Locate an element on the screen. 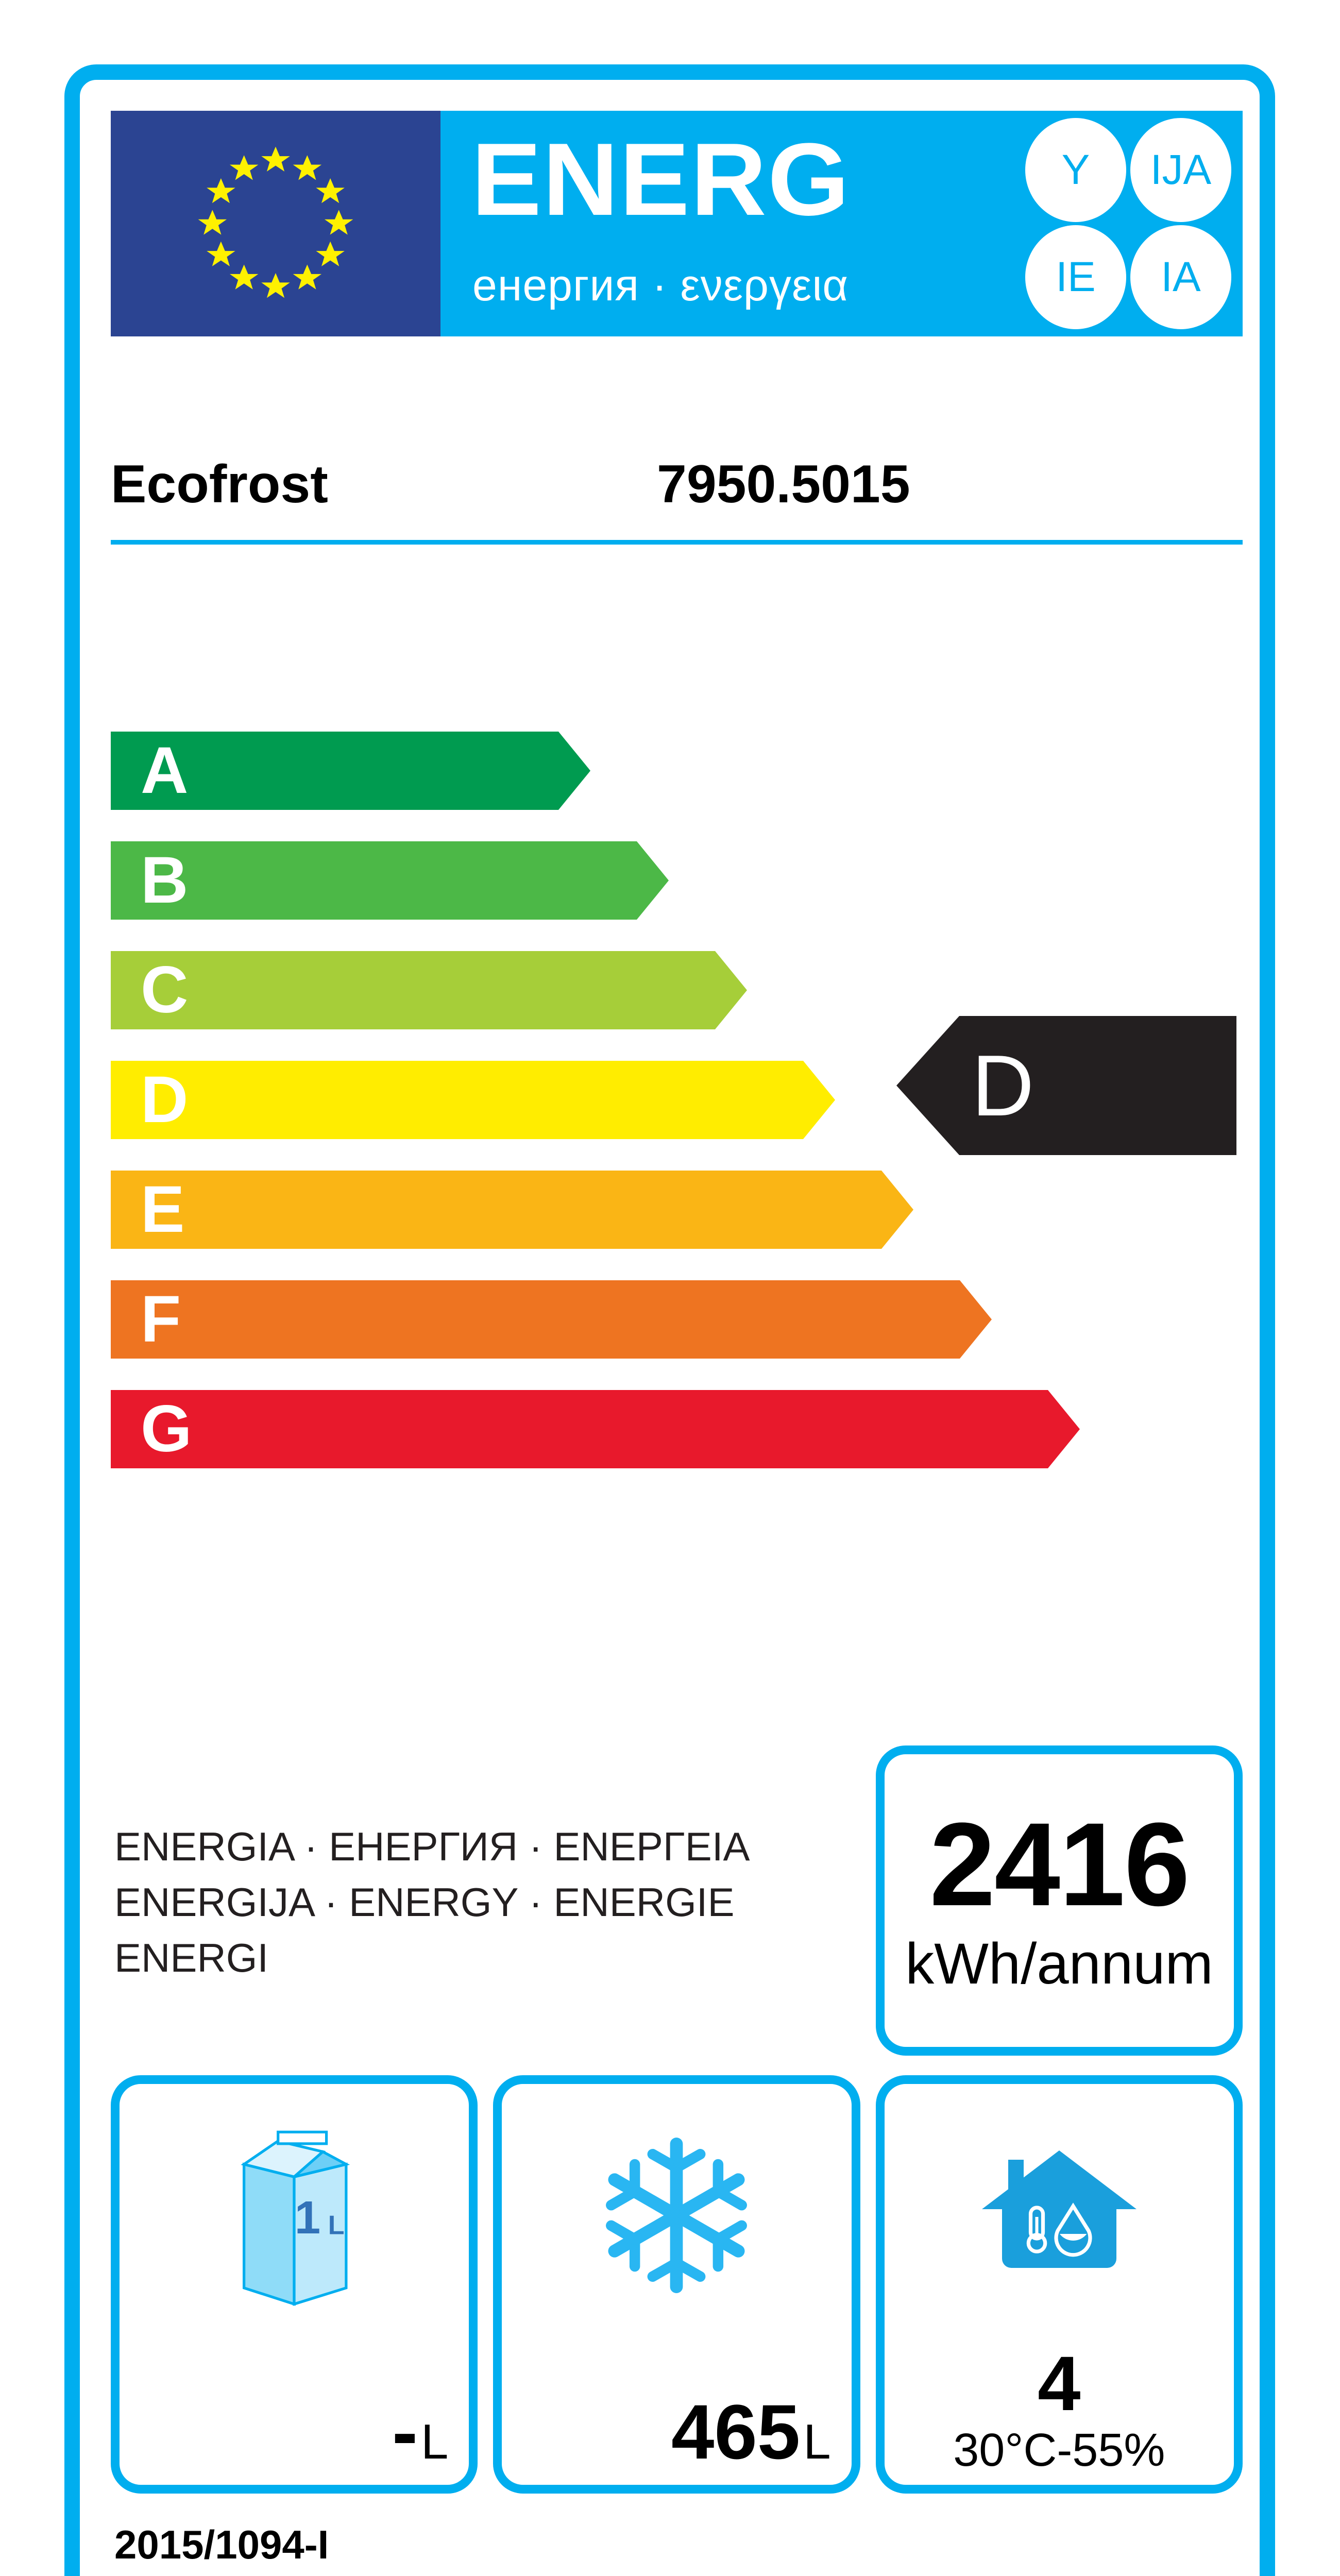  energy-class-letter: G is located at coordinates (166, 1429).